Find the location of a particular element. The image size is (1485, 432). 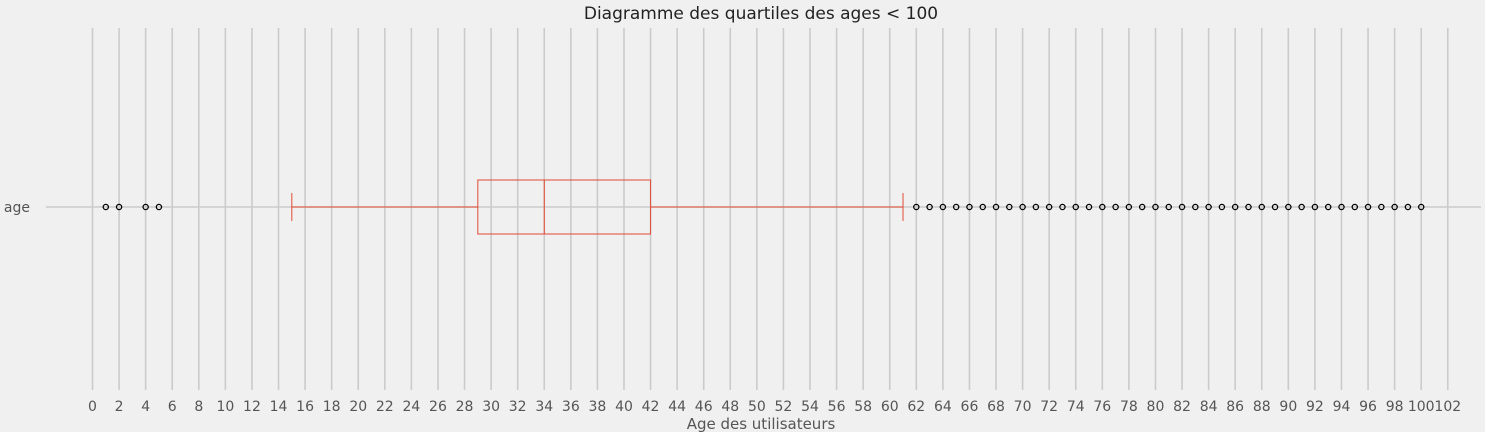

x-tick-label-40: 40 is located at coordinates (624, 407).